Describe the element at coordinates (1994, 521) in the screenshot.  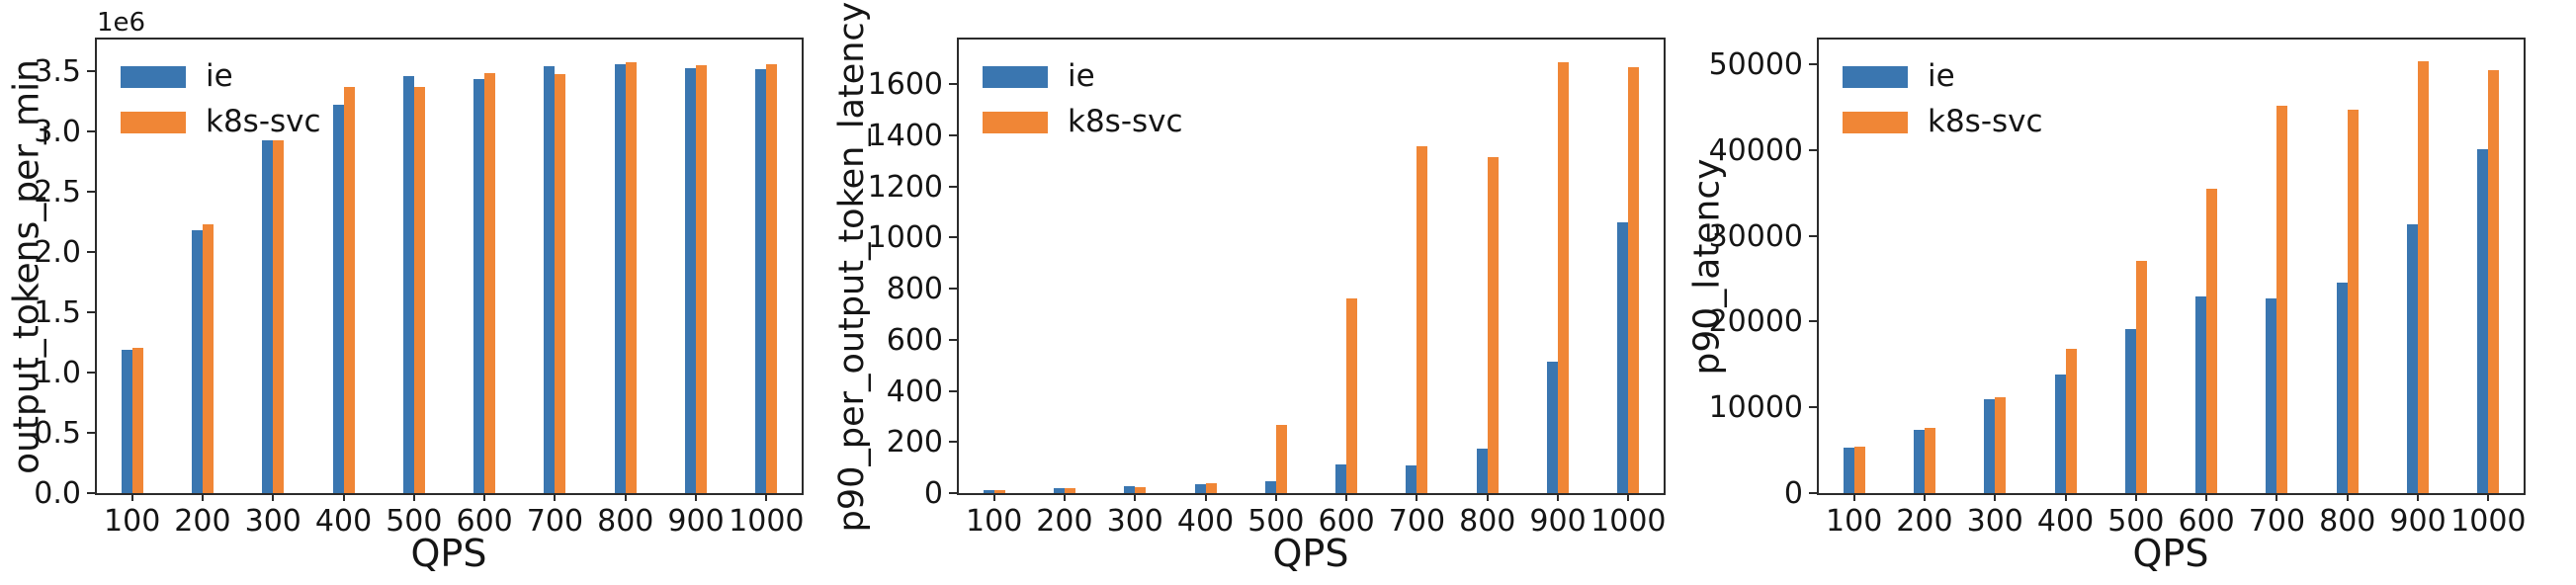
I see `x-tick-label: 300` at that location.